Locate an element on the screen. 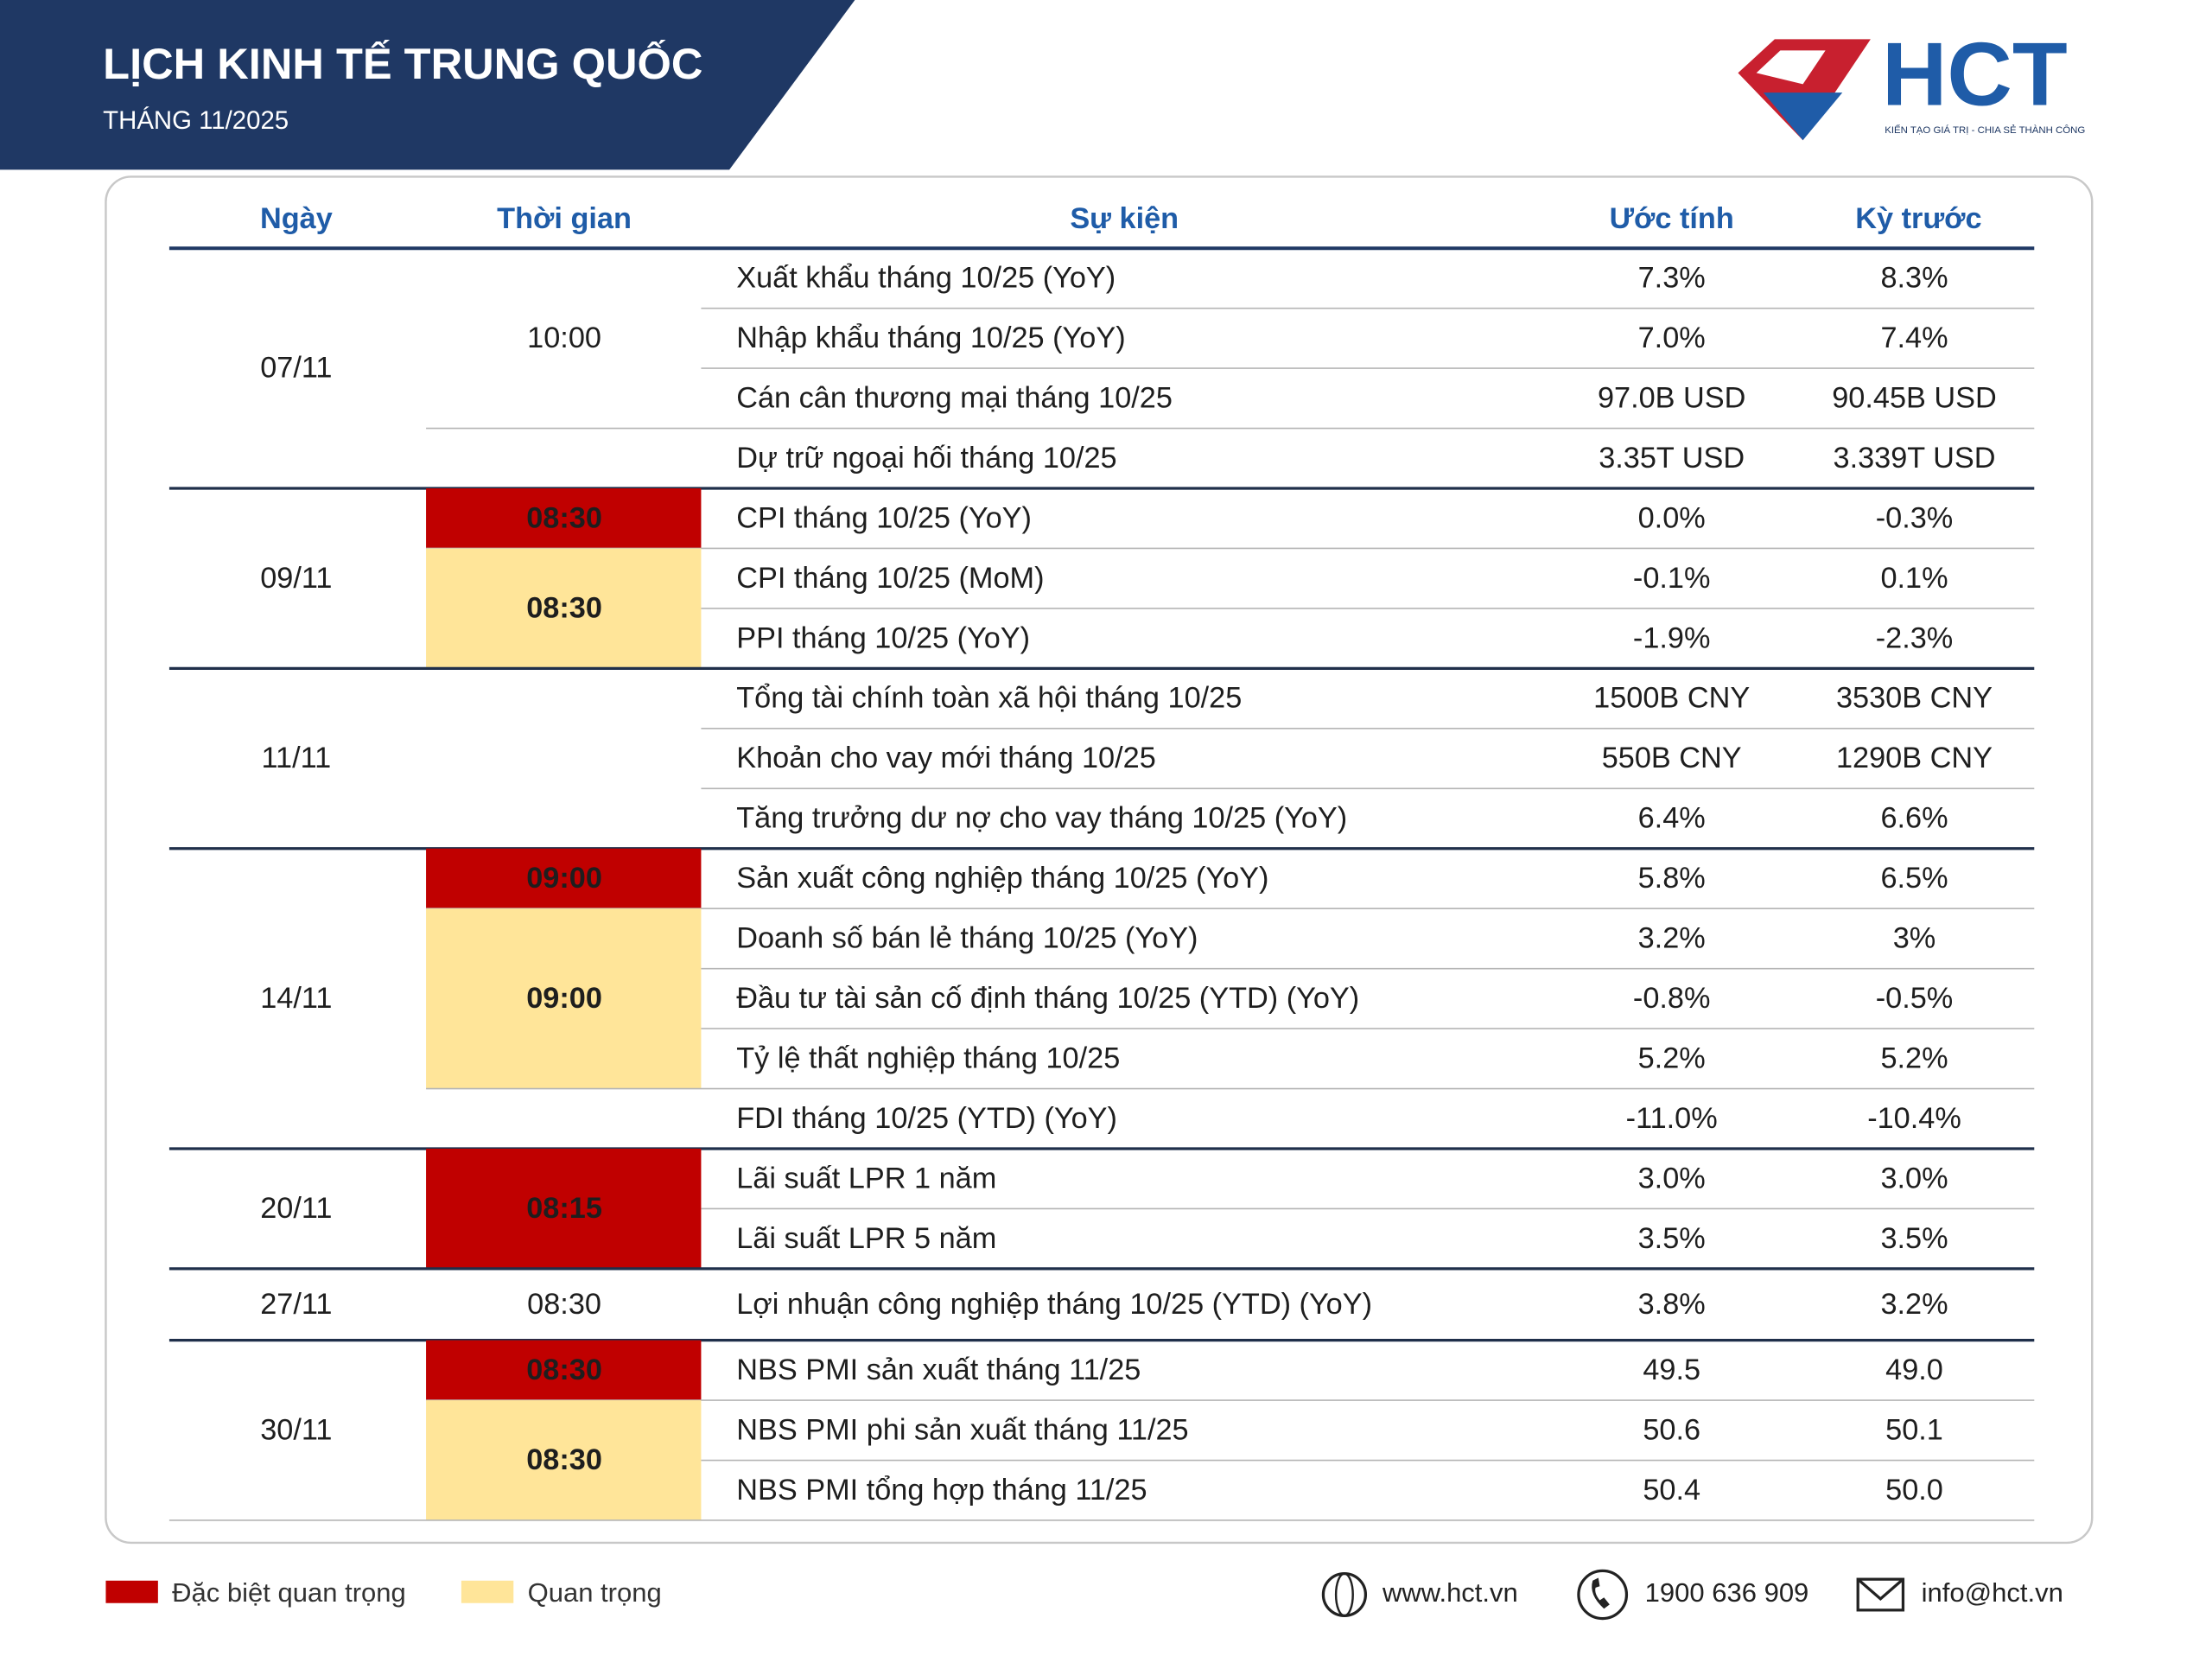  estimate: -0.1% is located at coordinates (1672, 578).